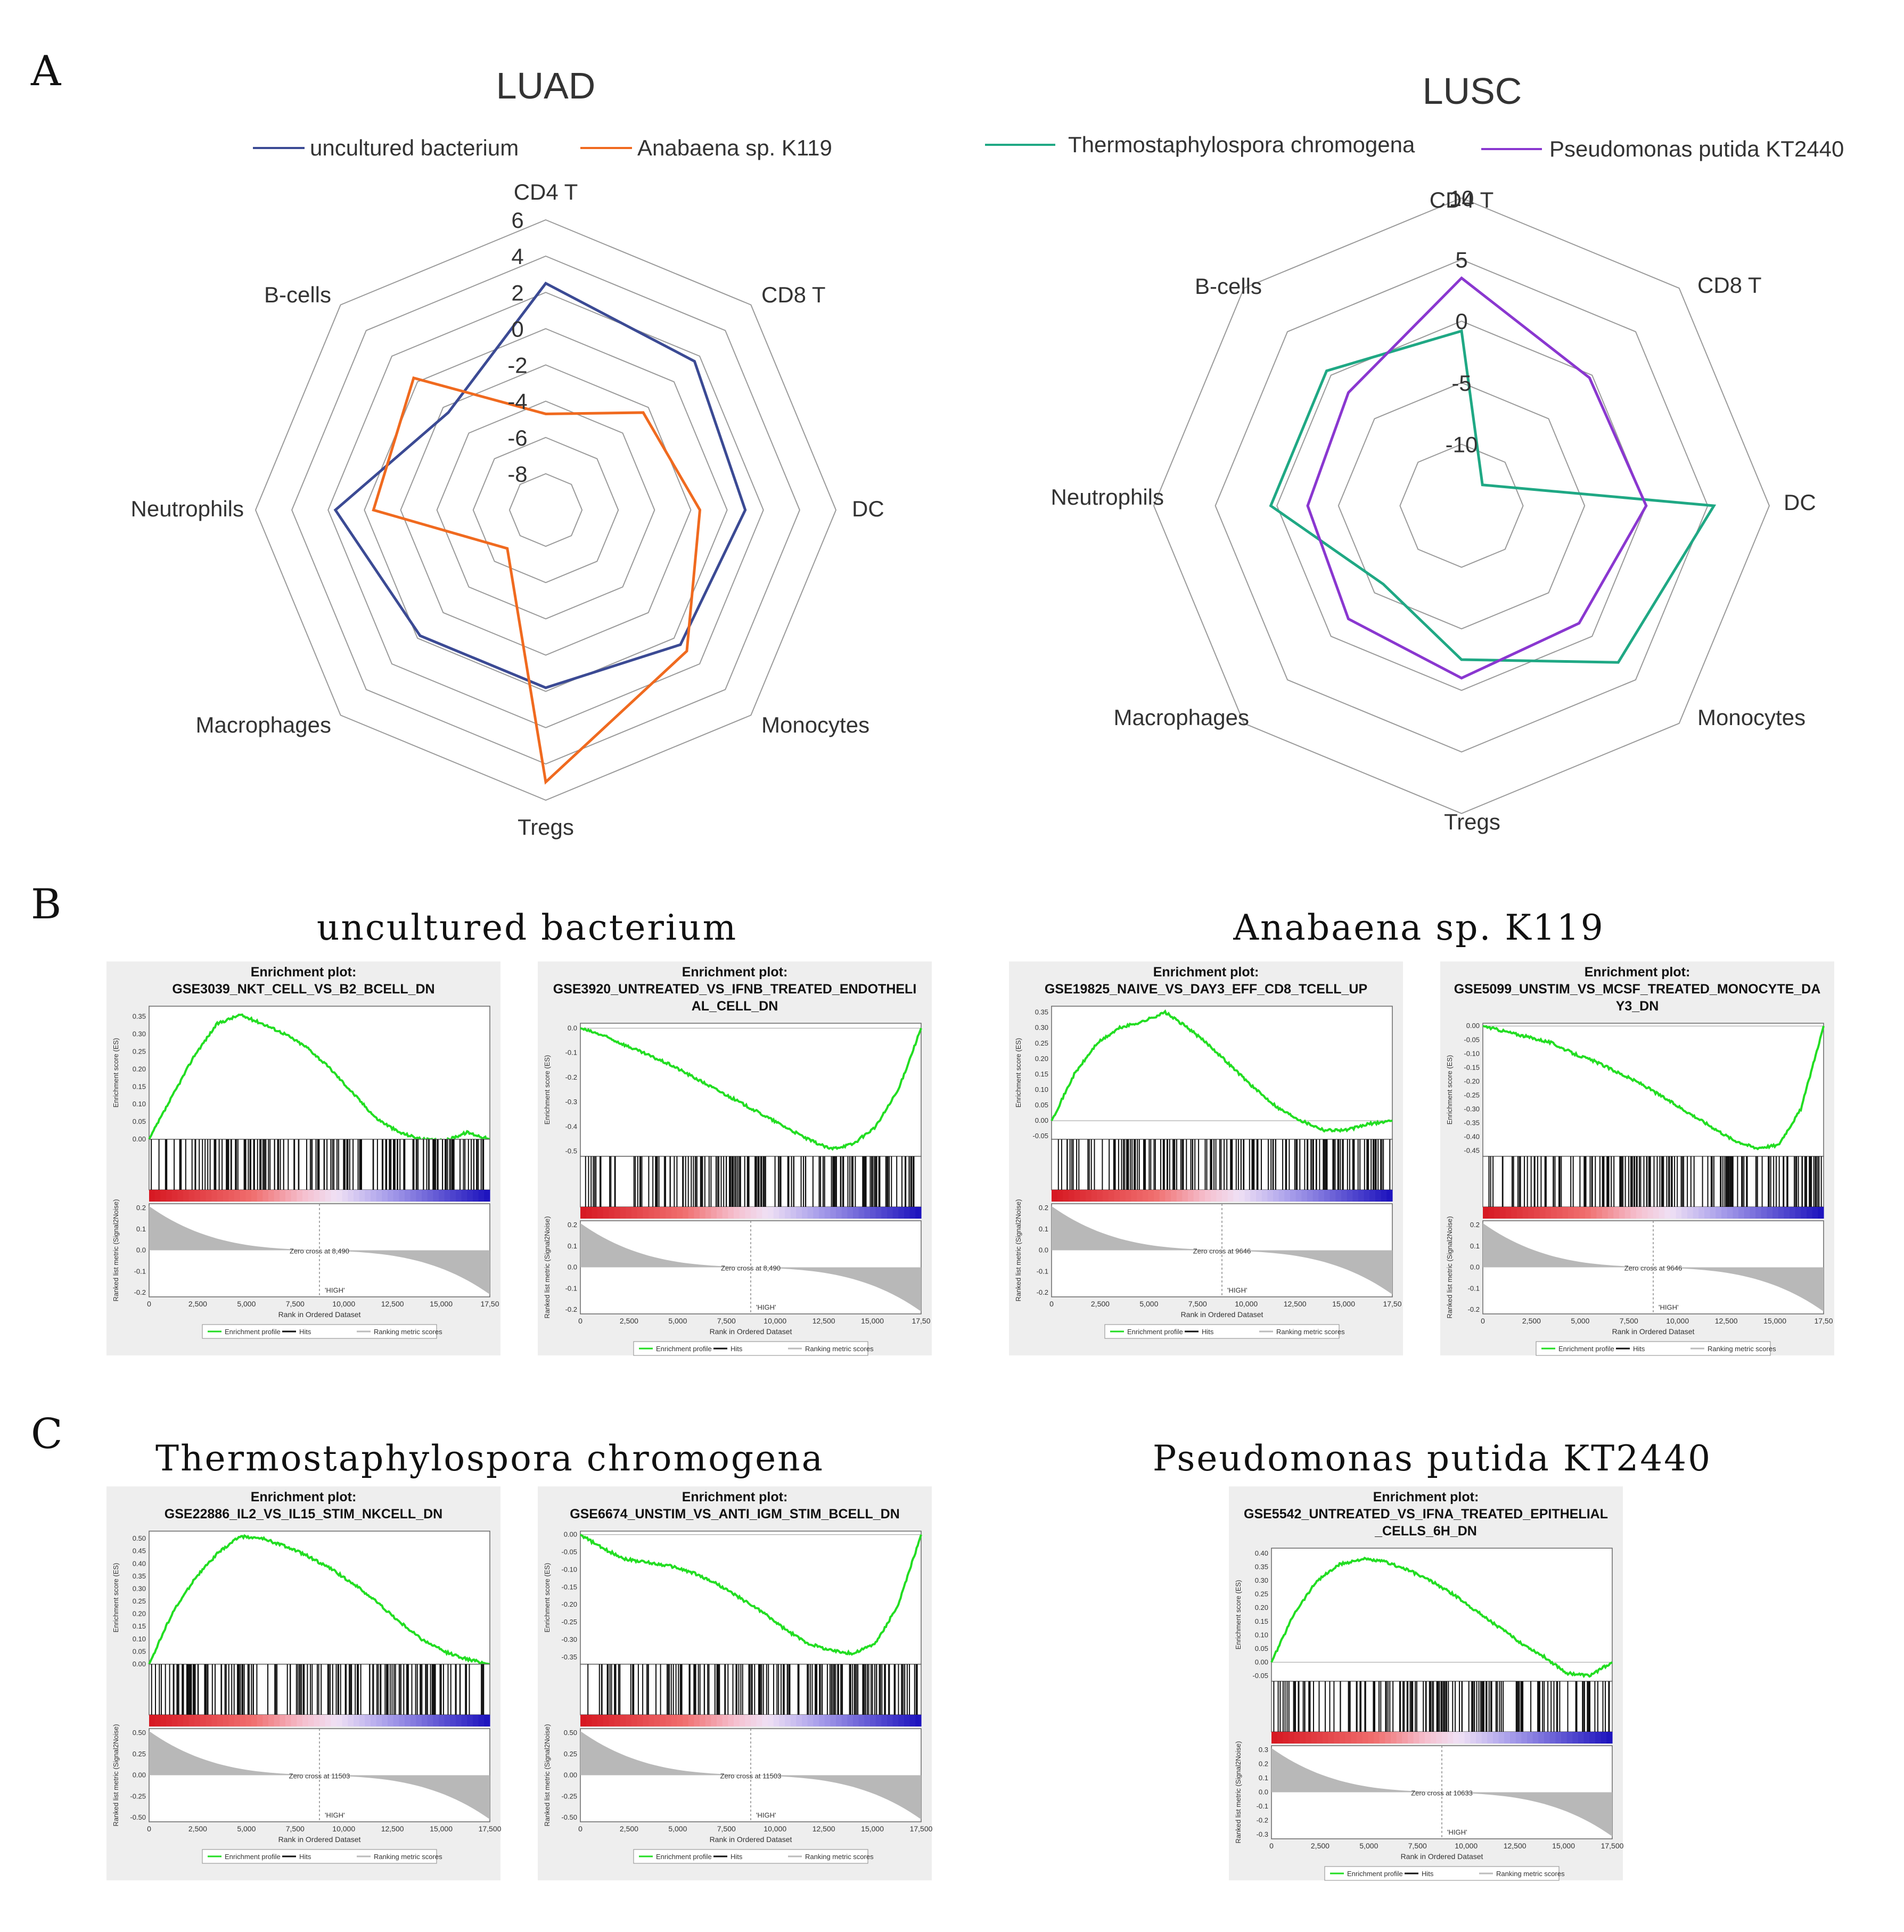  What do you see at coordinates (1264, 1750) in the screenshot?
I see `rank-tick-label: 0.3` at bounding box center [1264, 1750].